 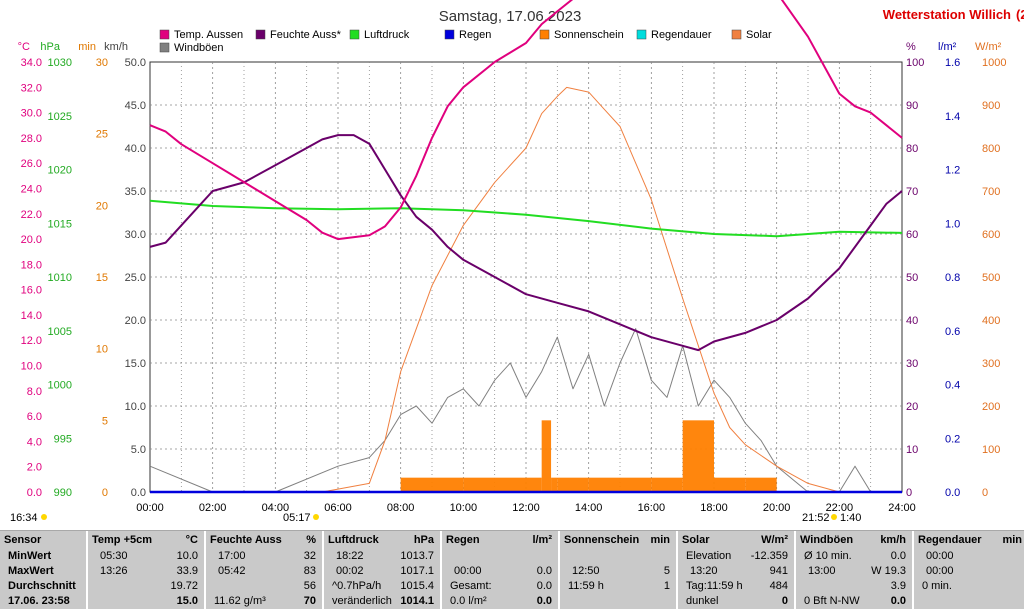 I want to click on sensor-header: Sensor, so click(x=22, y=540).